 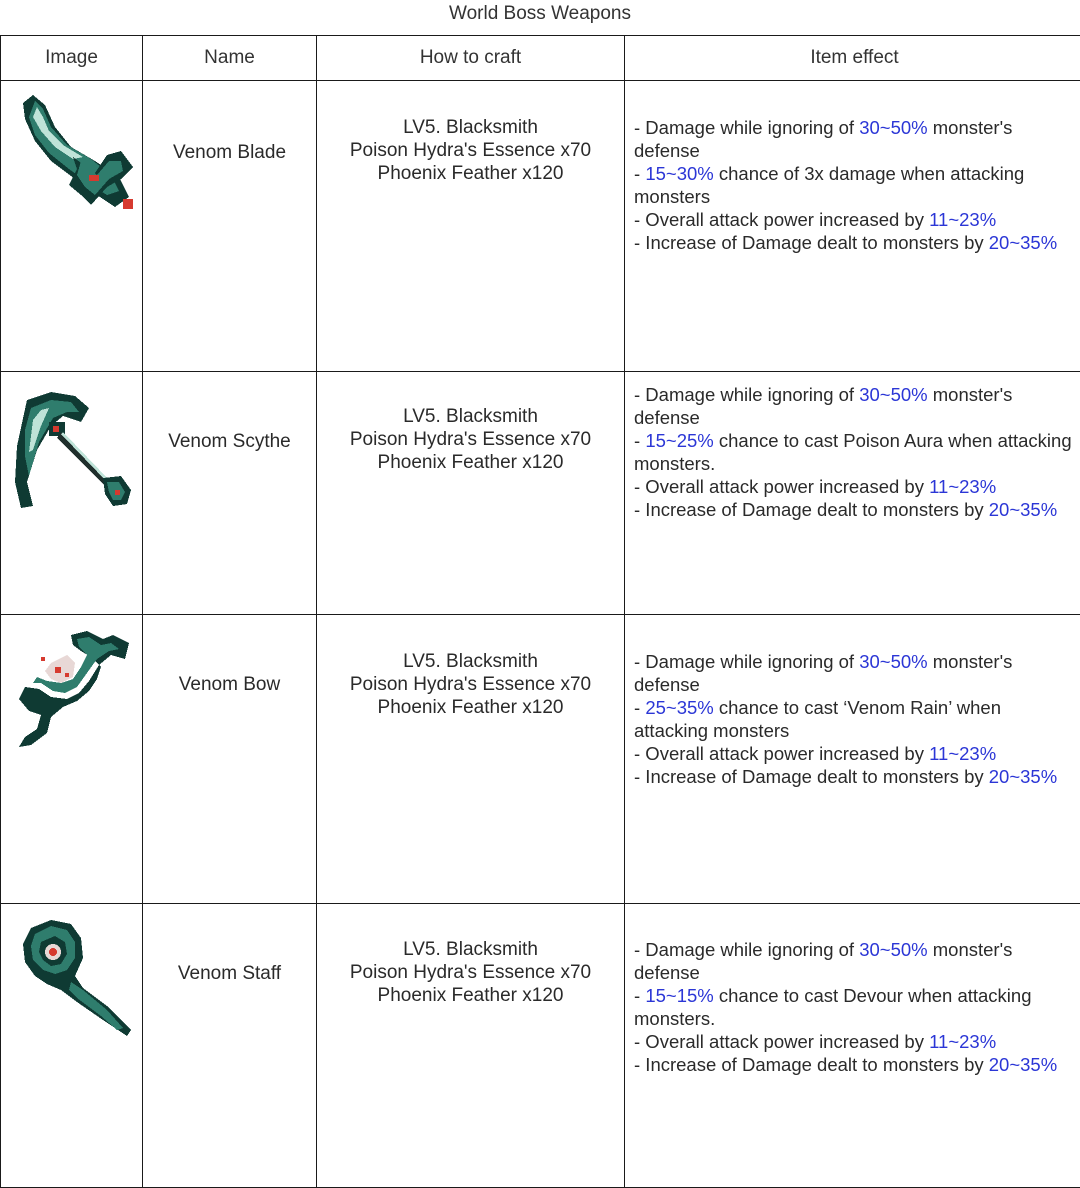 What do you see at coordinates (73, 155) in the screenshot?
I see `venom-blade-icon` at bounding box center [73, 155].